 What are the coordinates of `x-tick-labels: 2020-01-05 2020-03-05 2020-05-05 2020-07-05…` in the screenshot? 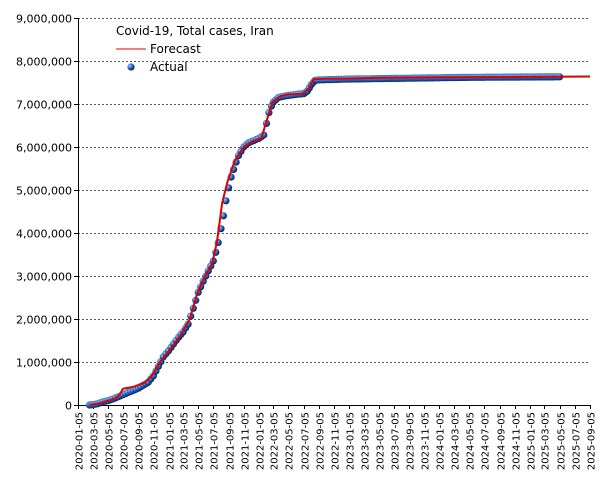 It's located at (336, 441).